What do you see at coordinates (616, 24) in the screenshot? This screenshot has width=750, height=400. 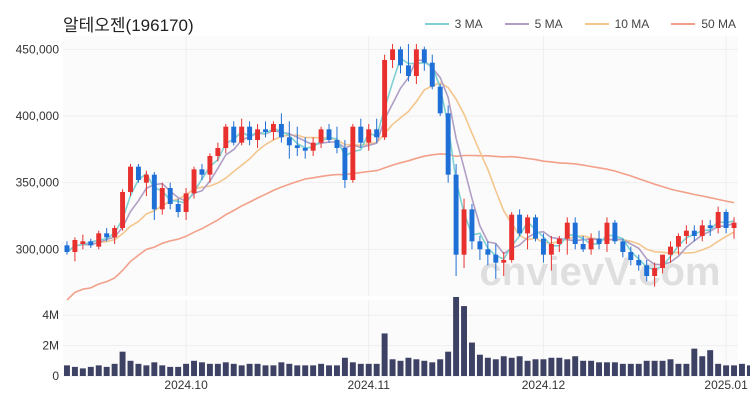 I see `legend-item: 10 MA` at bounding box center [616, 24].